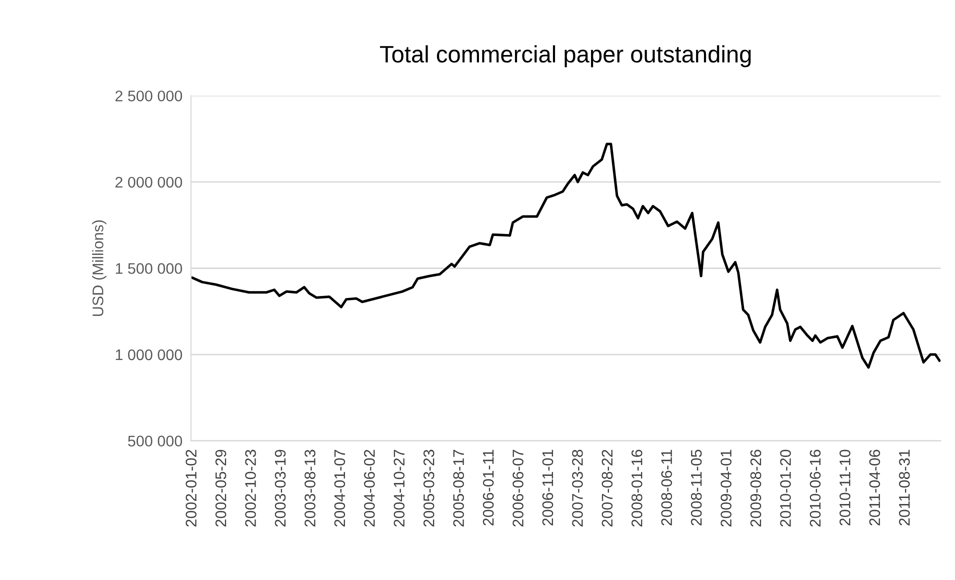 Image resolution: width=955 pixels, height=580 pixels. What do you see at coordinates (696, 488) in the screenshot?
I see `x-tick-label: 2008-11-05` at bounding box center [696, 488].